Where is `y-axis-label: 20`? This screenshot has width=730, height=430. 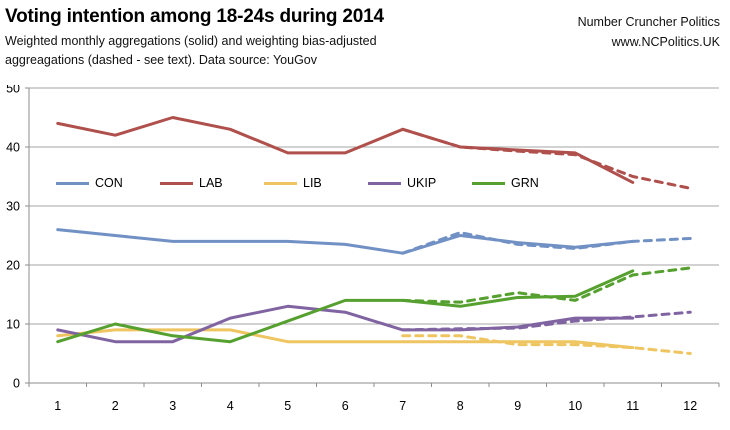 y-axis-label: 20 is located at coordinates (13, 266).